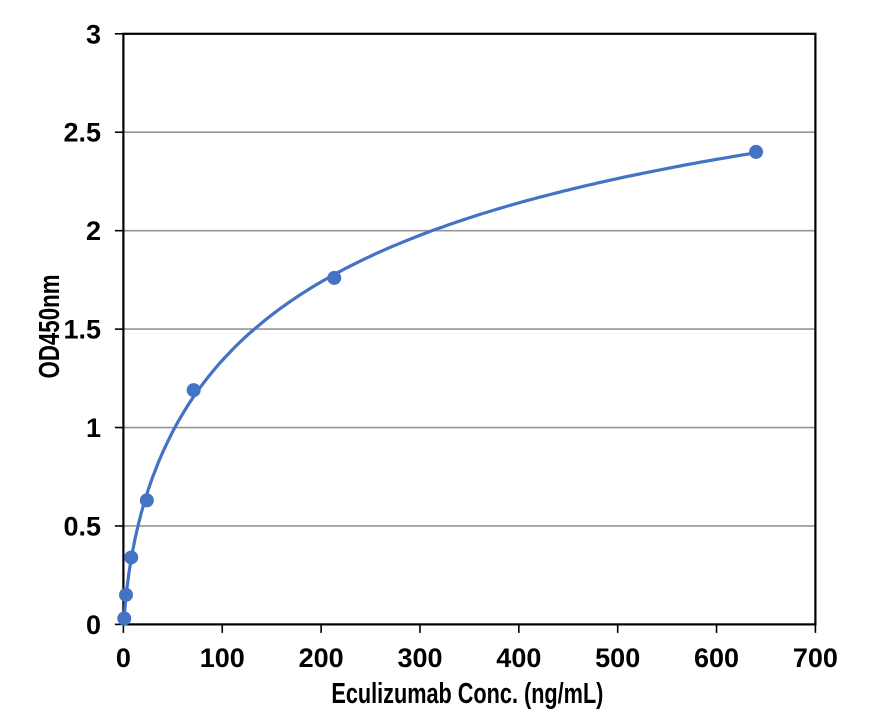  What do you see at coordinates (419, 658) in the screenshot?
I see `svg-text: 300` at bounding box center [419, 658].